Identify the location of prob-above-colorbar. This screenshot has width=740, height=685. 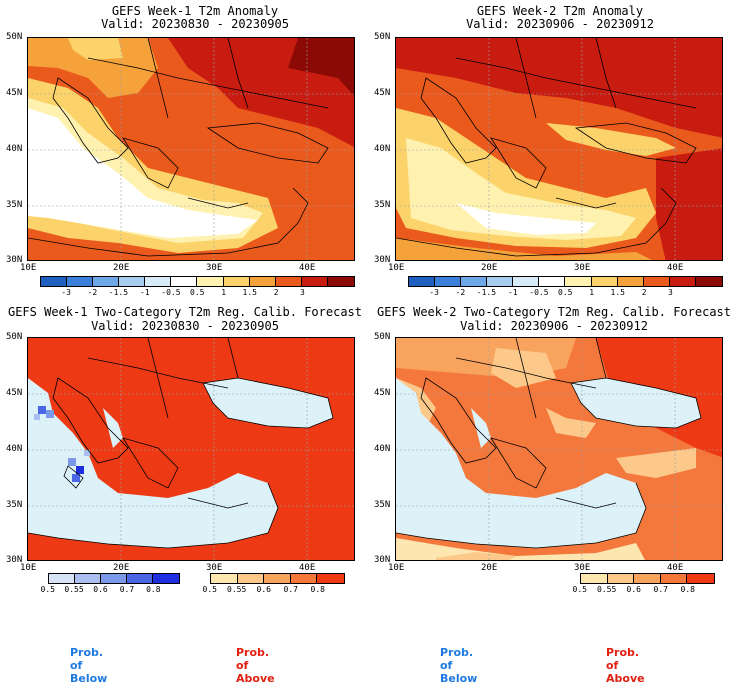
(647, 578).